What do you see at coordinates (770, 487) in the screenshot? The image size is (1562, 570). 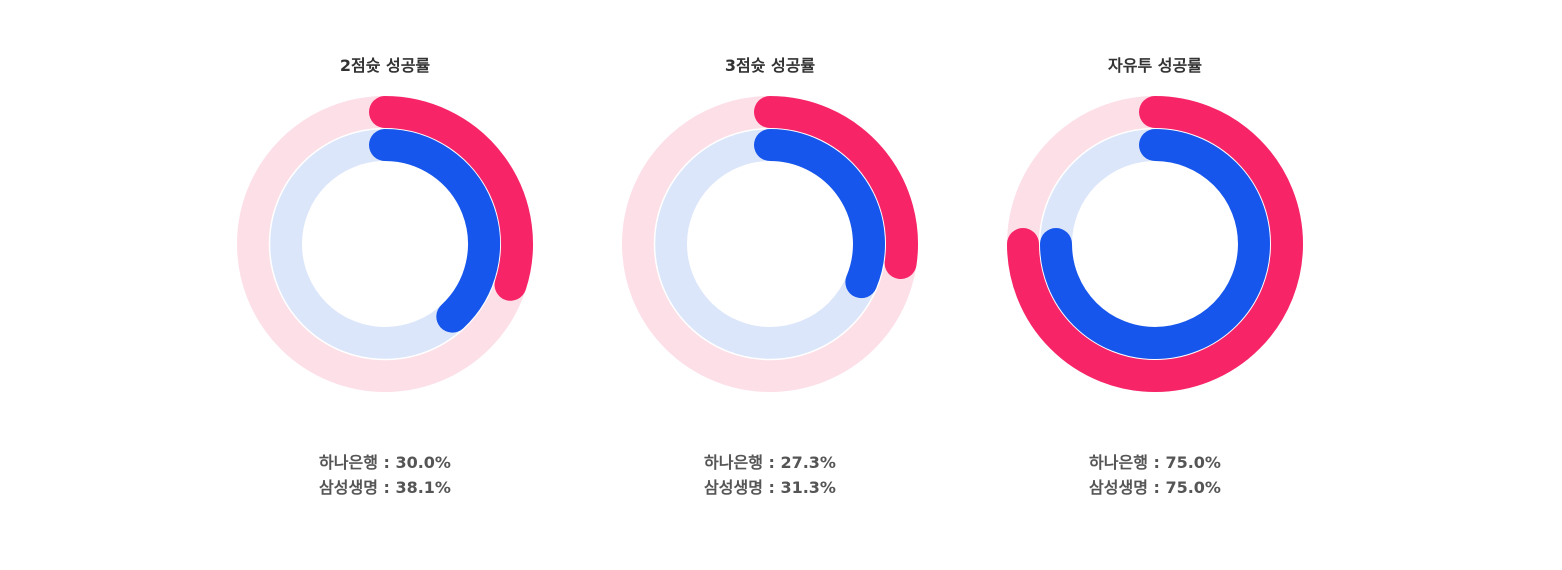 I see `legend-samsung-value: 삼성생명 : 31.3%` at bounding box center [770, 487].